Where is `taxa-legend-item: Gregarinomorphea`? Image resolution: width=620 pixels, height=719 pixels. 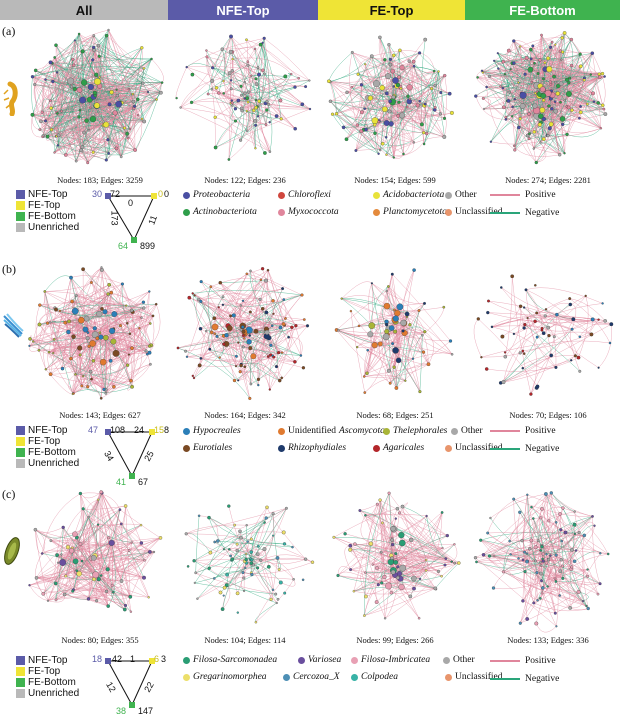 taxa-legend-item: Gregarinomorphea is located at coordinates (225, 677).